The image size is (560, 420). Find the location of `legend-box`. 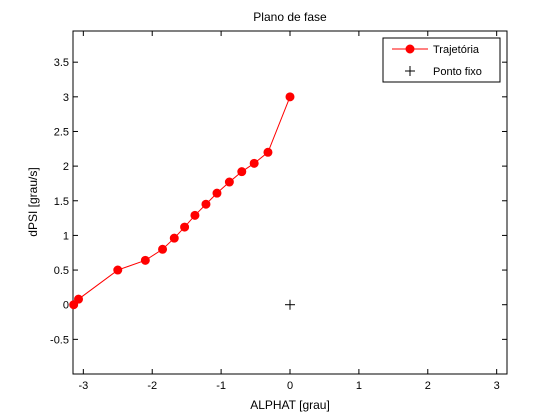

legend-box is located at coordinates (441, 60).